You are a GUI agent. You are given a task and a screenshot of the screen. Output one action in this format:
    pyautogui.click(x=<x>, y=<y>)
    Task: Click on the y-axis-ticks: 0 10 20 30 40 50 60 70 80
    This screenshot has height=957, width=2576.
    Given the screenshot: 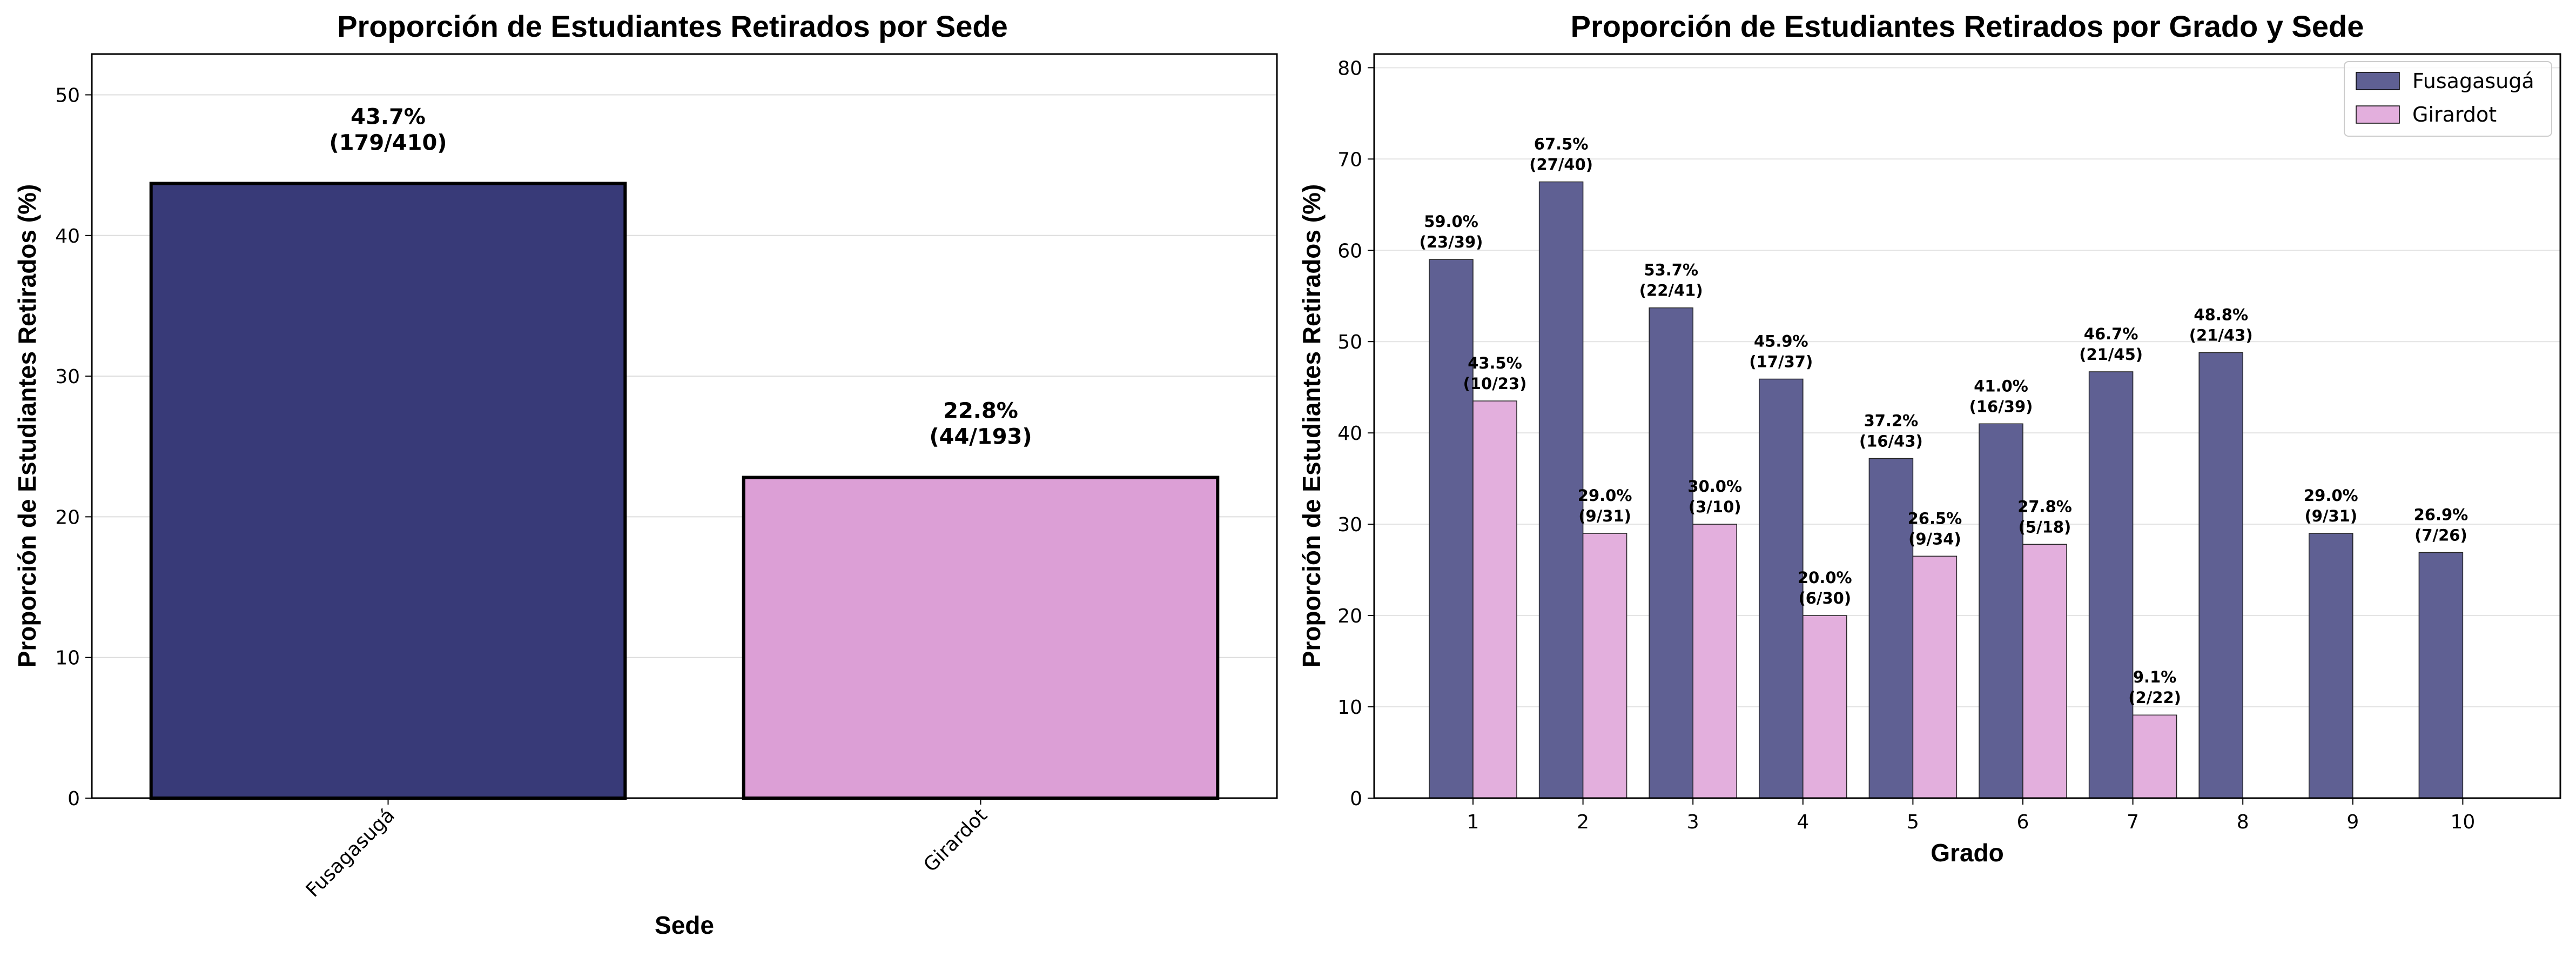 What is the action you would take?
    pyautogui.click(x=1355, y=434)
    